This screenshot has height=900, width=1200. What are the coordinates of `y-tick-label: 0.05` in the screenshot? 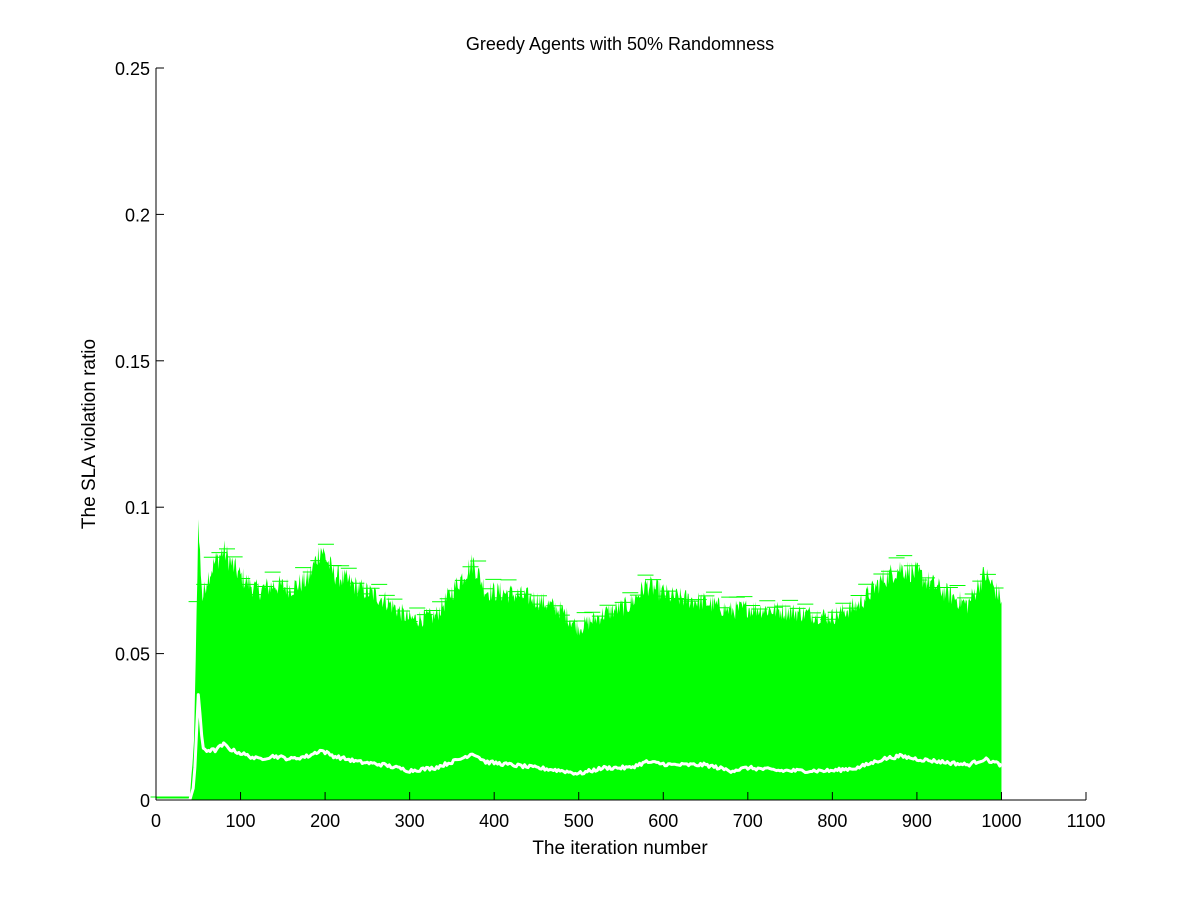 It's located at (132, 655).